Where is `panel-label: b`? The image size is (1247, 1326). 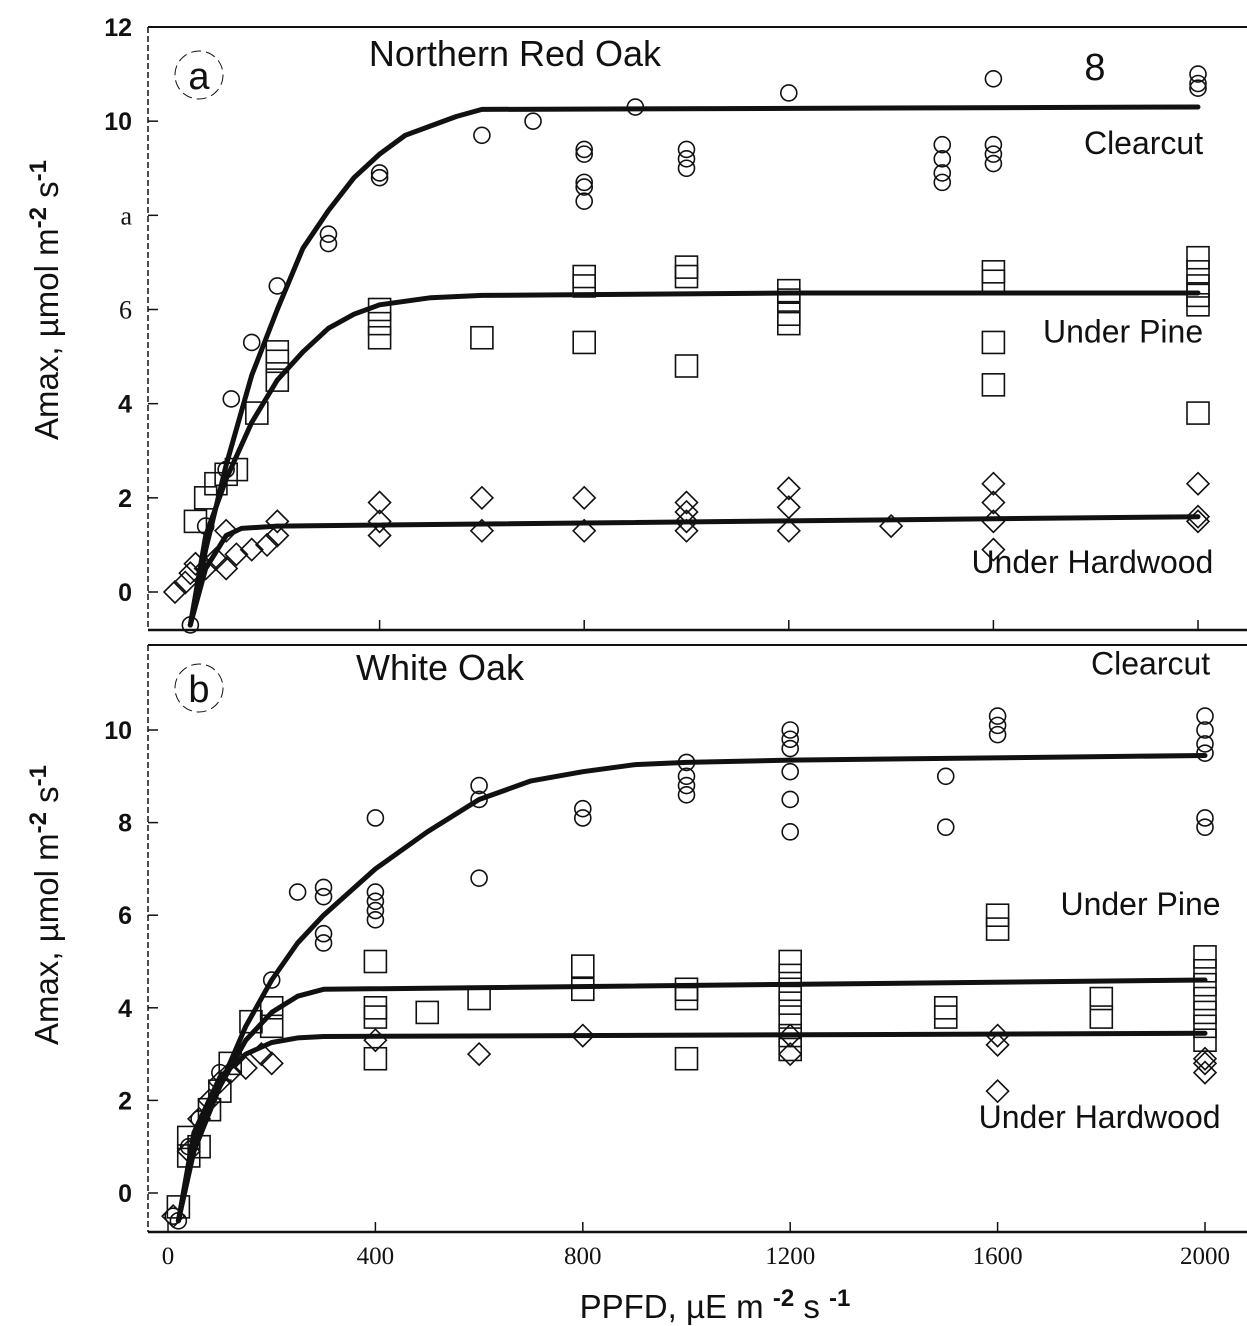 panel-label: b is located at coordinates (198, 690).